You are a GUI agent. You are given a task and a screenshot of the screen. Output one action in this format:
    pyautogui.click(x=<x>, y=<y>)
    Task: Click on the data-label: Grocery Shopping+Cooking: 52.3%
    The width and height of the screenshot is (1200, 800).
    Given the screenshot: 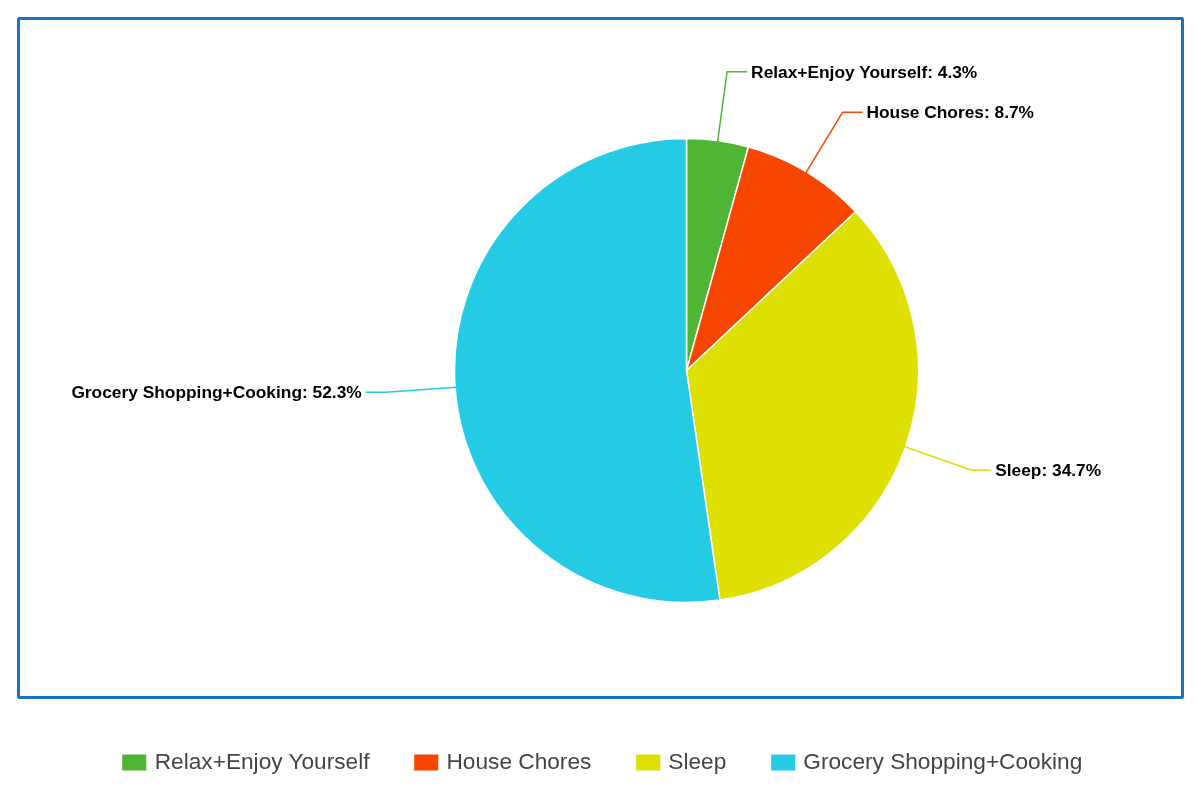 What is the action you would take?
    pyautogui.click(x=216, y=392)
    